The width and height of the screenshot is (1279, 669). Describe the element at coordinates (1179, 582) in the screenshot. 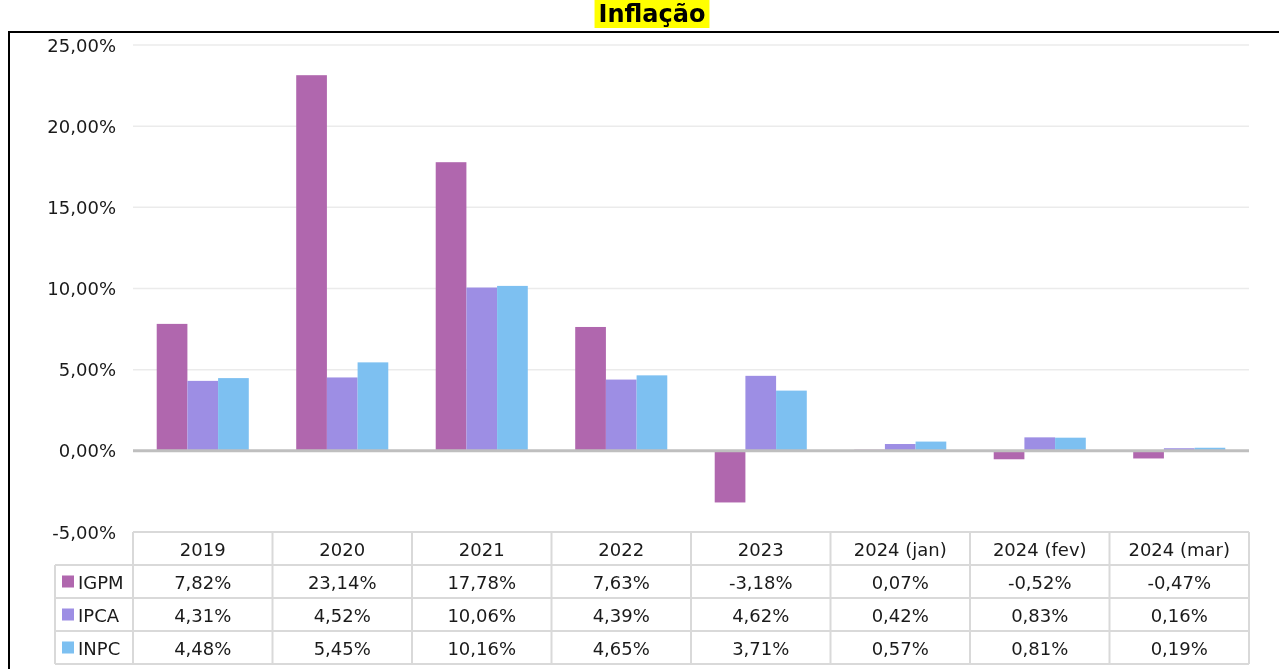

I see `data-label: -0,47%` at that location.